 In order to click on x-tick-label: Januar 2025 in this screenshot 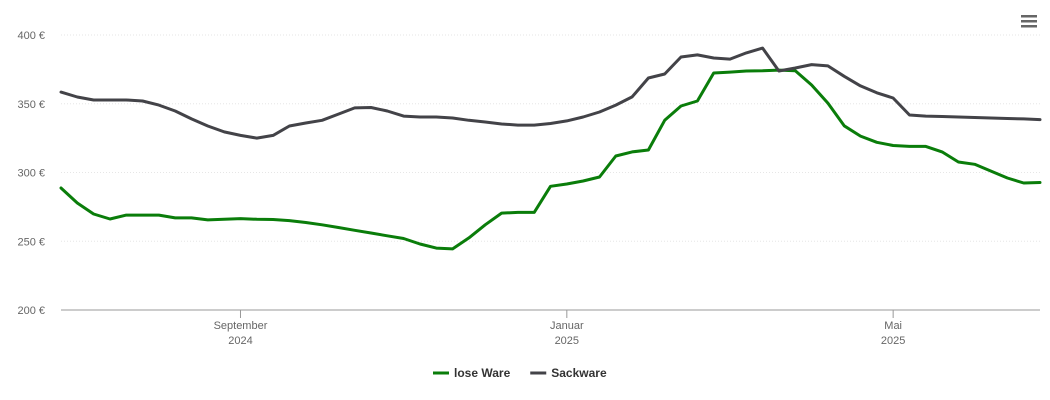, I will do `click(567, 333)`.